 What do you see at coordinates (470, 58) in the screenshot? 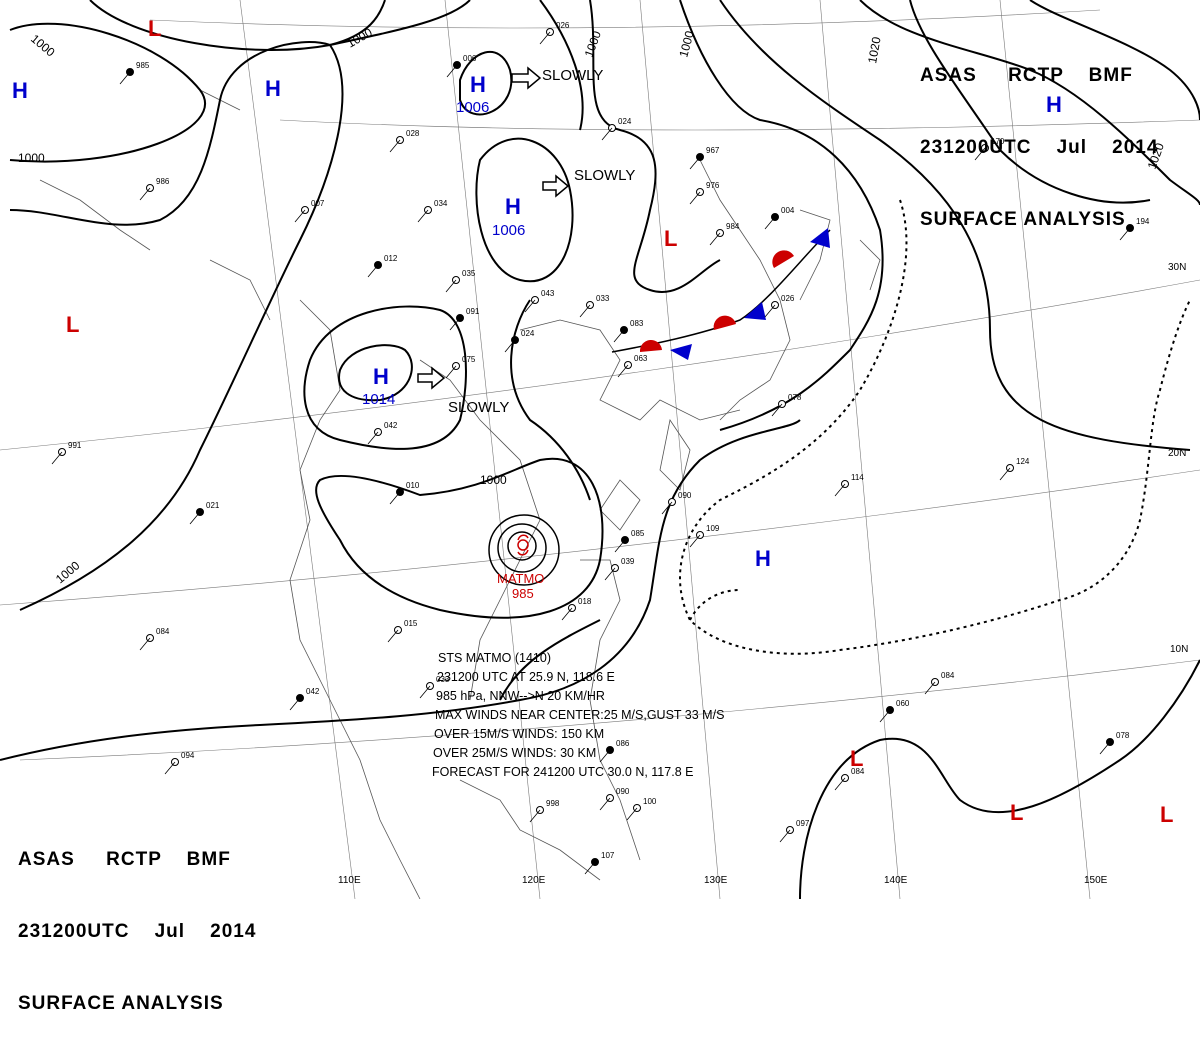
I see `station-pressure-label: 006` at bounding box center [470, 58].